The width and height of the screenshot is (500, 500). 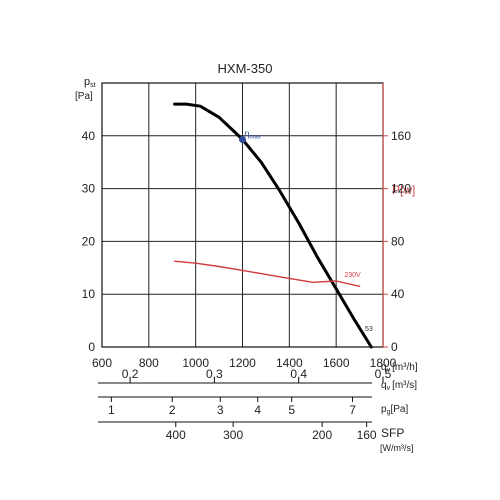 I want to click on x-tick-label-6: 1800, so click(x=383, y=363).